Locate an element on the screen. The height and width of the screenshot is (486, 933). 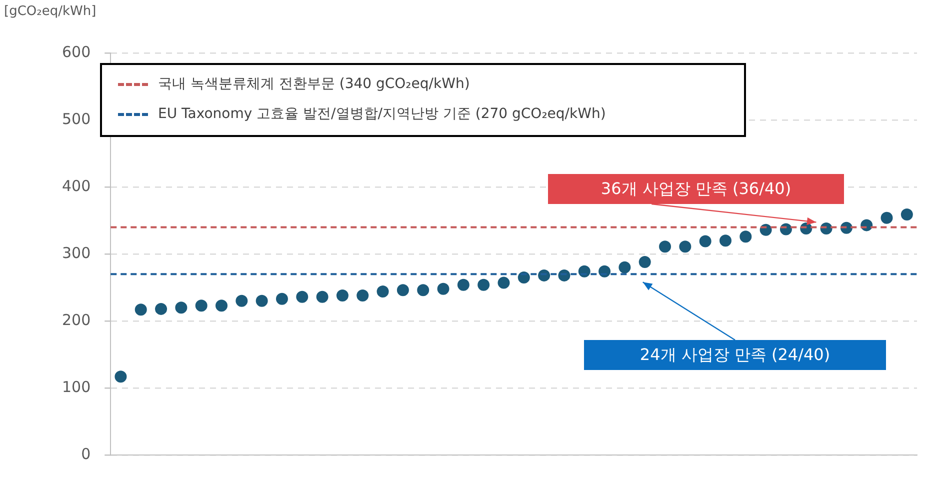
legend-label: 국내 녹색분류체계 전환부문 (340 gCO₂eq/kWh) is located at coordinates (314, 84).